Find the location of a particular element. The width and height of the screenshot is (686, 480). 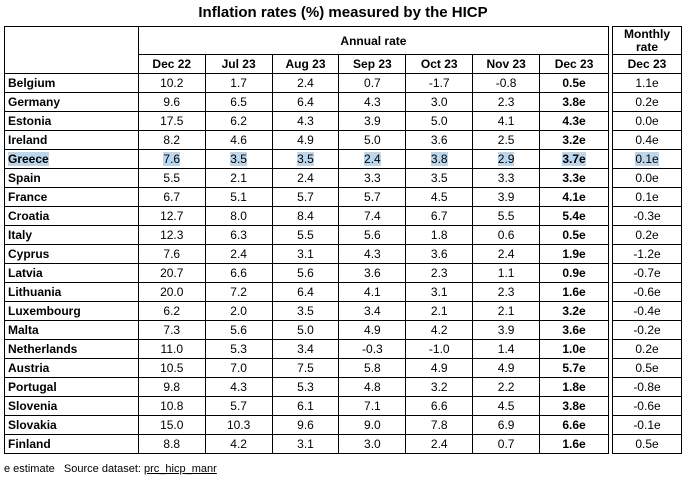

value: 0.7 is located at coordinates (506, 444).